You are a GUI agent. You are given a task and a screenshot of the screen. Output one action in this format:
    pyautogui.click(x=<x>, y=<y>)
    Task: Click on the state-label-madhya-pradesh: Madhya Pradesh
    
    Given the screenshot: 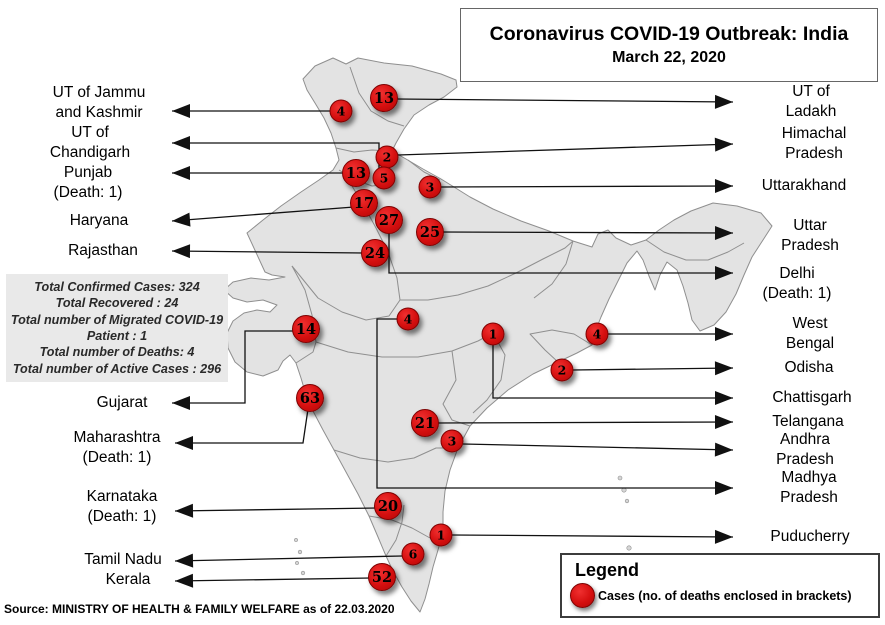 What is the action you would take?
    pyautogui.click(x=809, y=487)
    